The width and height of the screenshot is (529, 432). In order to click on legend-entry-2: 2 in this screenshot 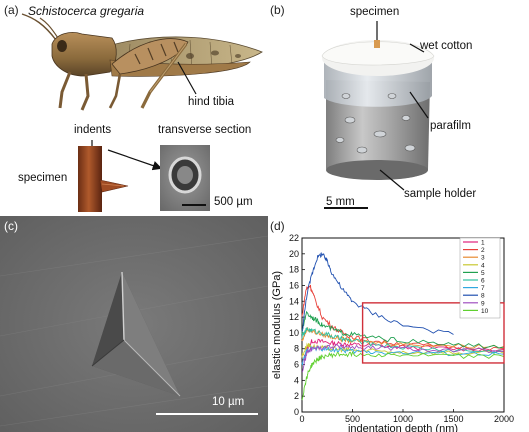, I will do `click(483, 250)`.